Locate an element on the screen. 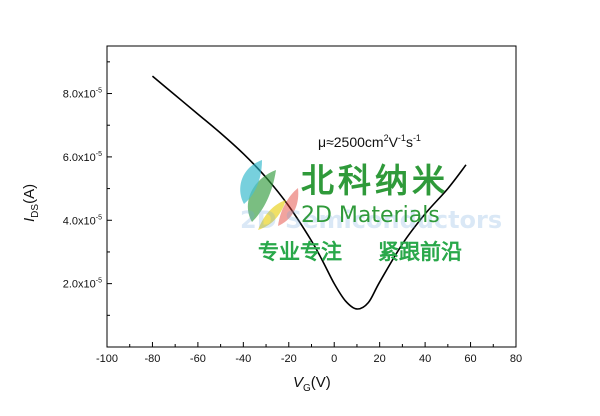 The image size is (600, 416). mobility-annotation: μ≈2500cm2V-1s-1 is located at coordinates (369, 141).